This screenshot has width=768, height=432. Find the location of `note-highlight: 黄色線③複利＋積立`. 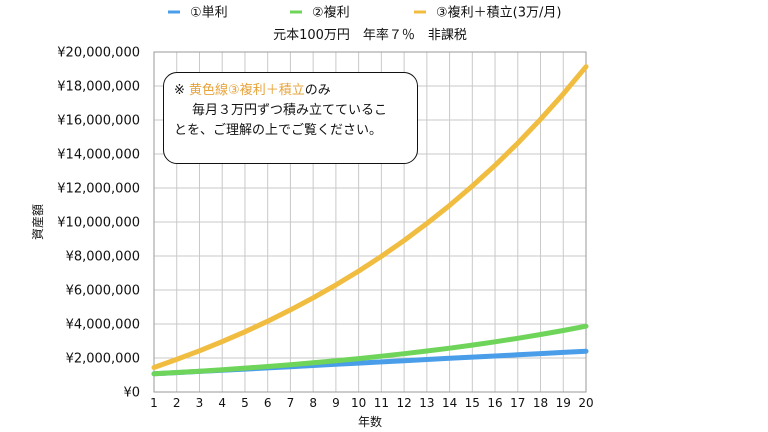

note-highlight: 黄色線③複利＋積立 is located at coordinates (247, 90).